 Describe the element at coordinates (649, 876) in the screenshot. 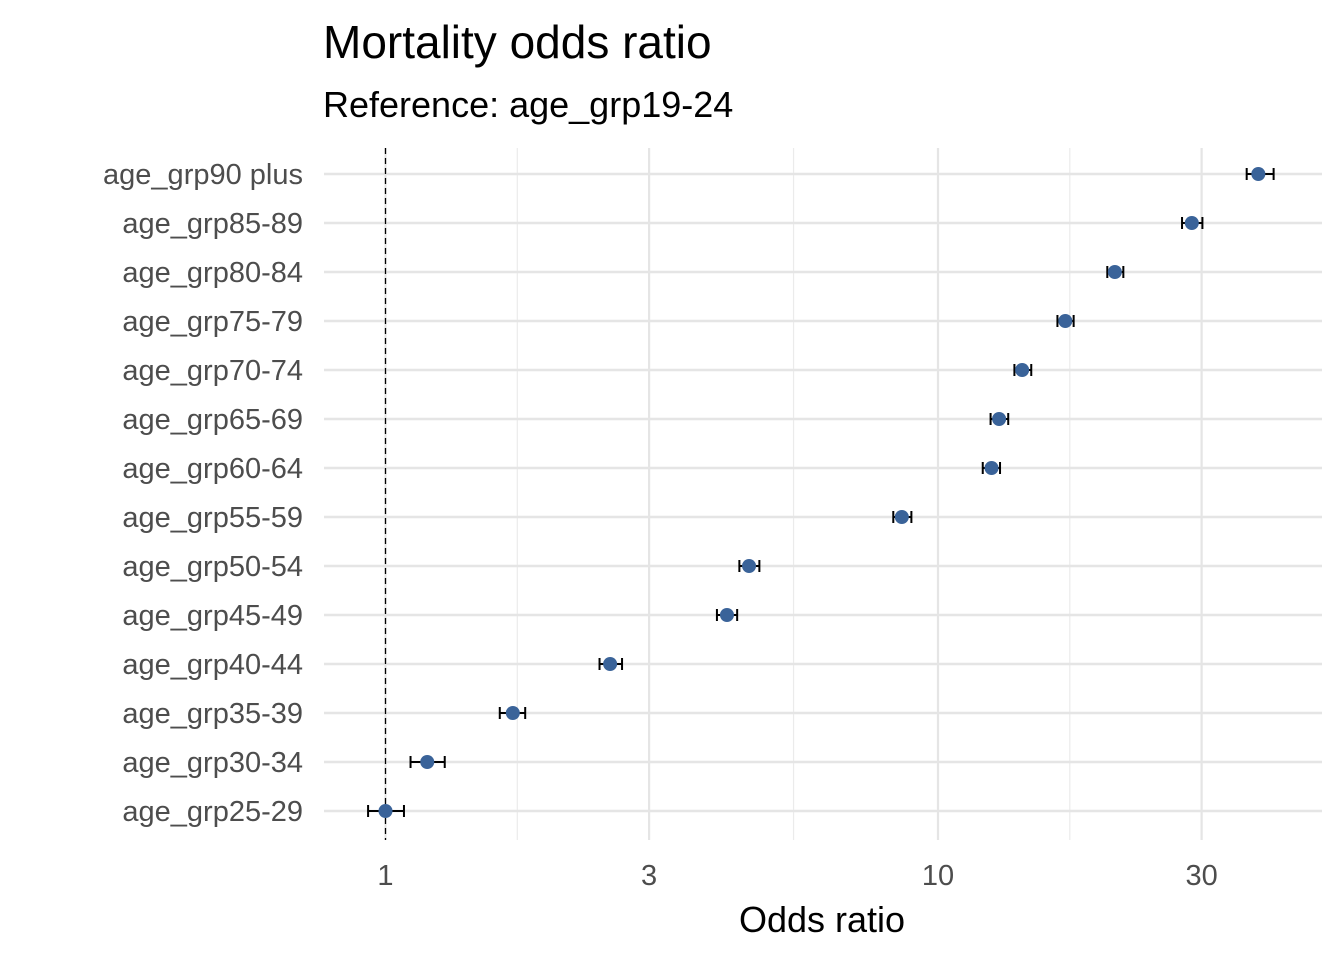

I see `x-tick-label-3: 3` at that location.